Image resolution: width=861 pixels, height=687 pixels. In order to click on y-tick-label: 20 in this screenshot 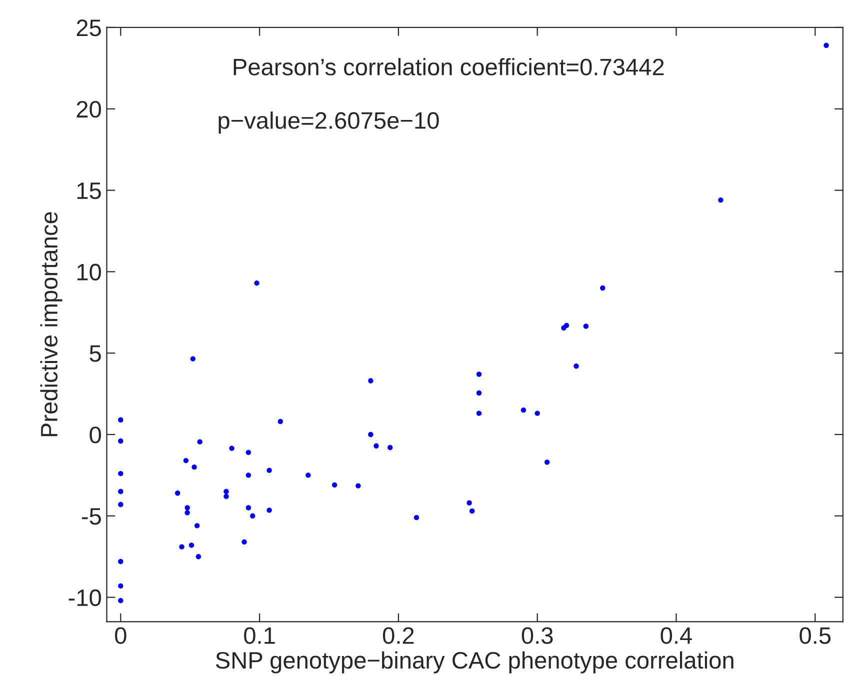, I will do `click(88, 109)`.